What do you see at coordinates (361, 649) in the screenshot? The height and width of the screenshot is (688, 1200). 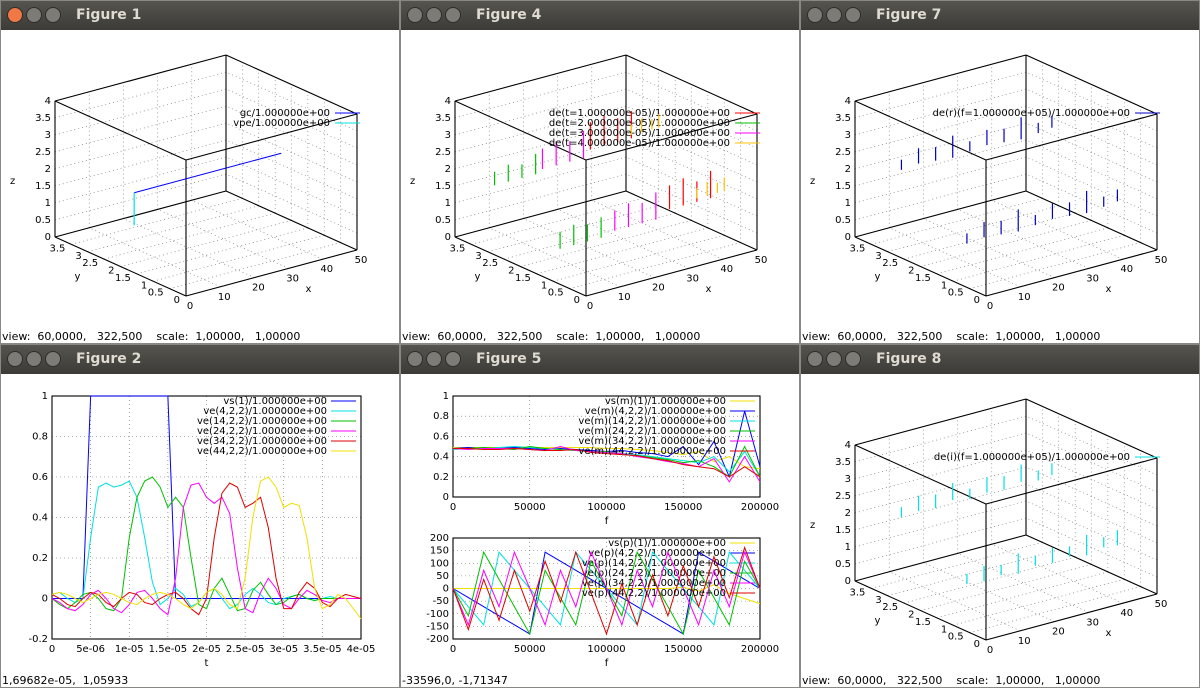 I see `x-tick-label: 4e-05` at bounding box center [361, 649].